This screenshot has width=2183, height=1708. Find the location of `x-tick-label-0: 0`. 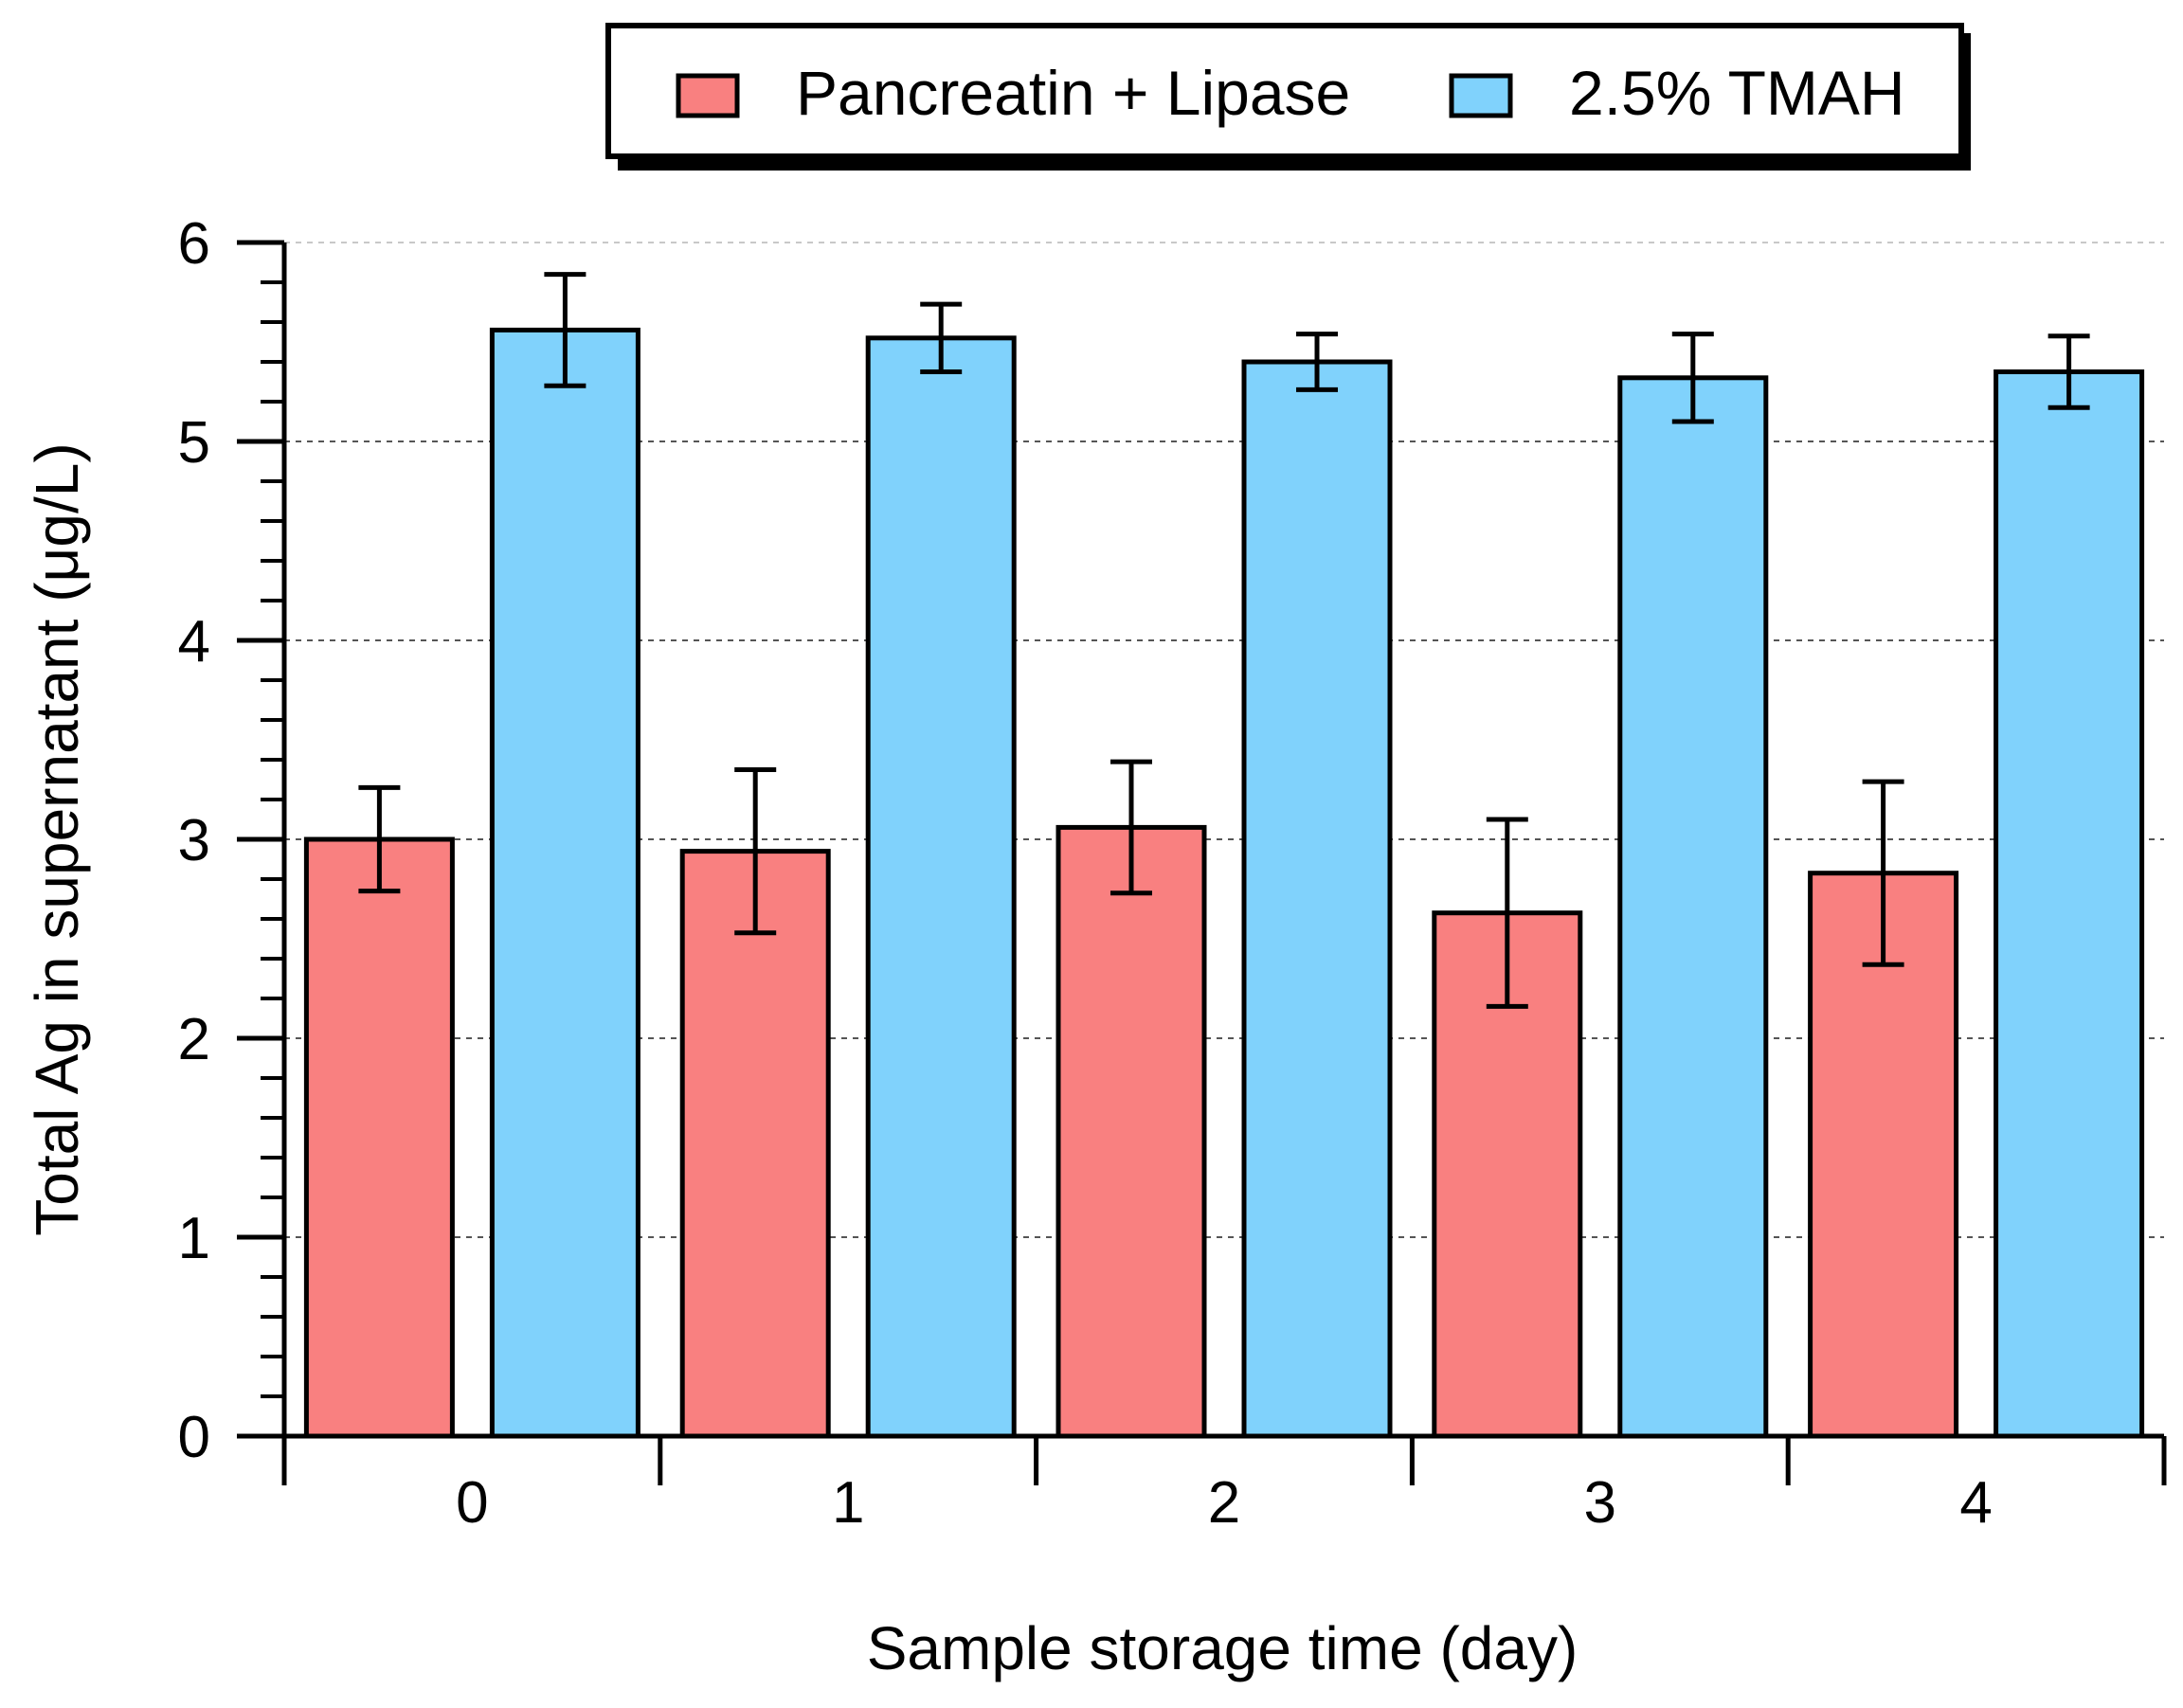

x-tick-label-0: 0 is located at coordinates (472, 1503).